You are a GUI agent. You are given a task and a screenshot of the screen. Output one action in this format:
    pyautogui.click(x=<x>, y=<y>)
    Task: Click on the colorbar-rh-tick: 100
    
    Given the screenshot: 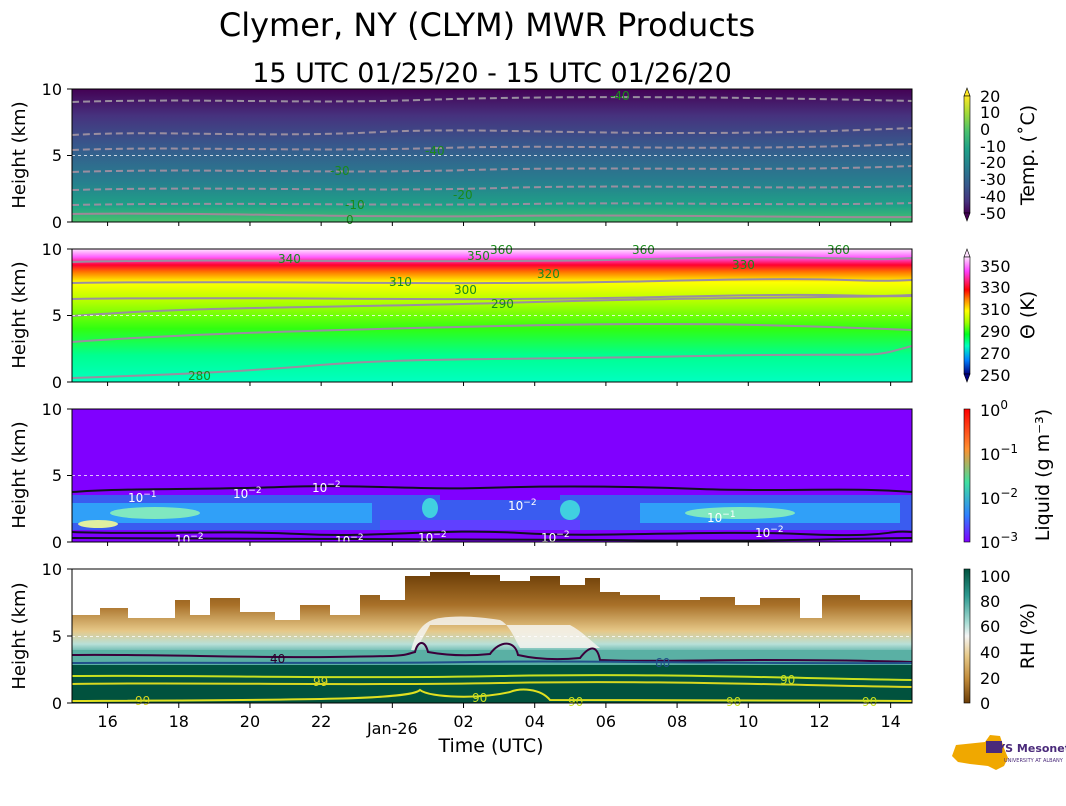 What is the action you would take?
    pyautogui.click(x=995, y=576)
    